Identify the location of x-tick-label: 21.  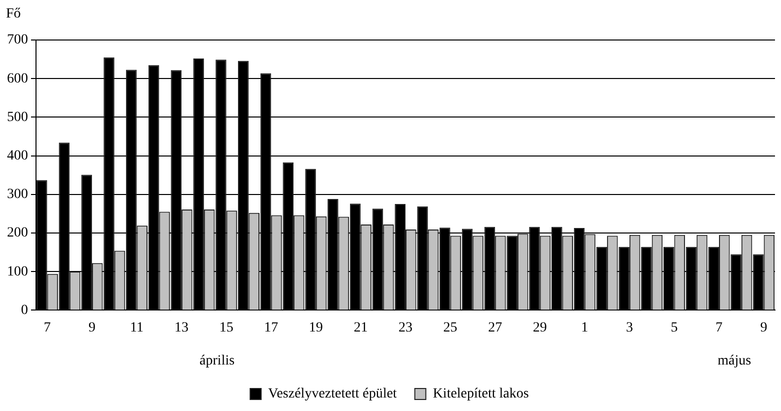
(361, 328).